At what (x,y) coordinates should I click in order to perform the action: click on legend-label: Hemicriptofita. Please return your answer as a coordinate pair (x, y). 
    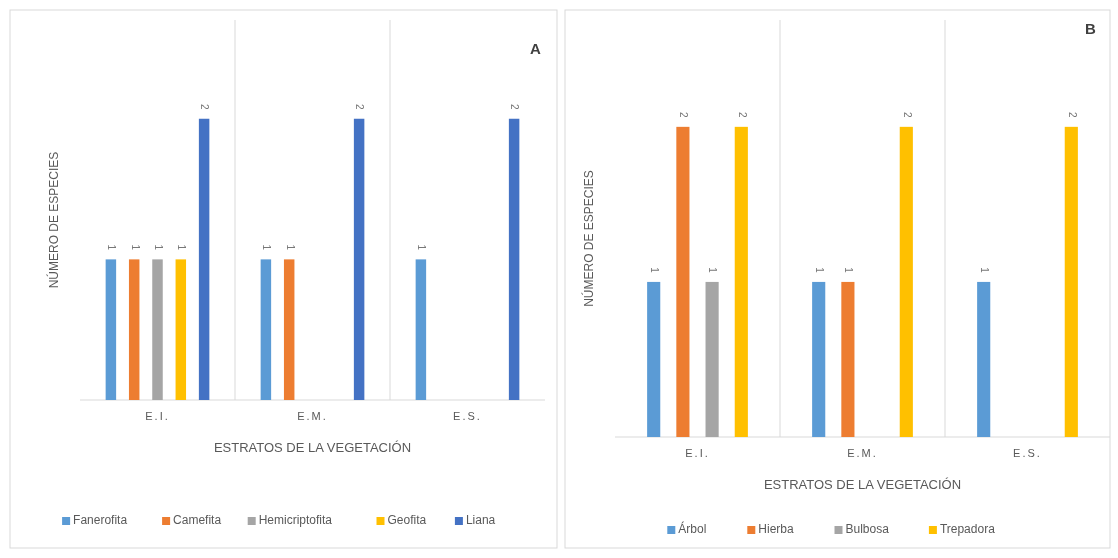
    Looking at the image, I should click on (295, 520).